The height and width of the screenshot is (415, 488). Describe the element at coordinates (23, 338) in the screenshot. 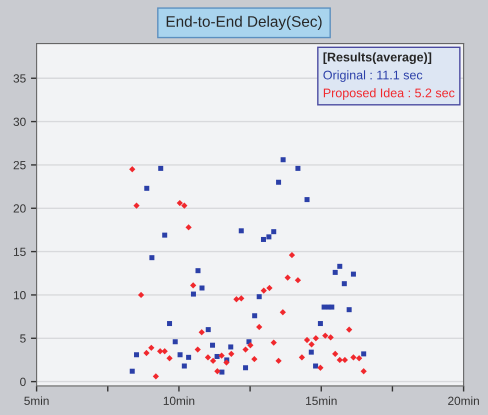

I see `y-tick-label: 5` at that location.